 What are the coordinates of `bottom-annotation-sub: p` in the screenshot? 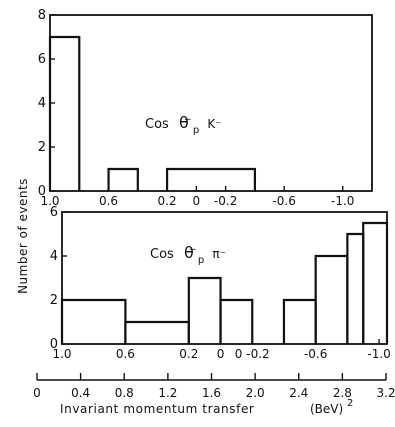 It's located at (201, 260).